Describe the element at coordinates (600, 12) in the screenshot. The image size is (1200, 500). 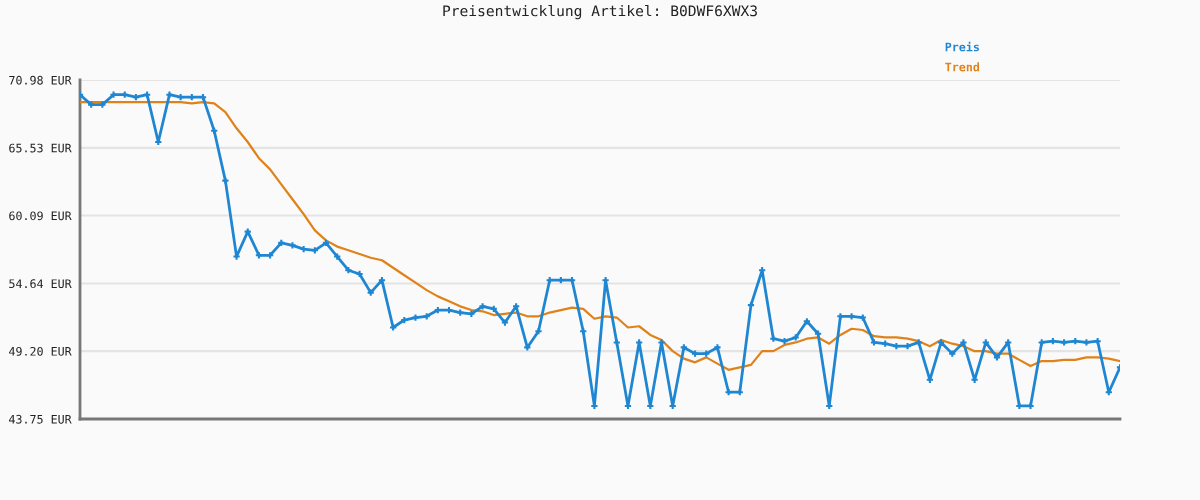
I see `chart-title: Preisentwicklung Artikel: B0DWF6XWX3` at that location.